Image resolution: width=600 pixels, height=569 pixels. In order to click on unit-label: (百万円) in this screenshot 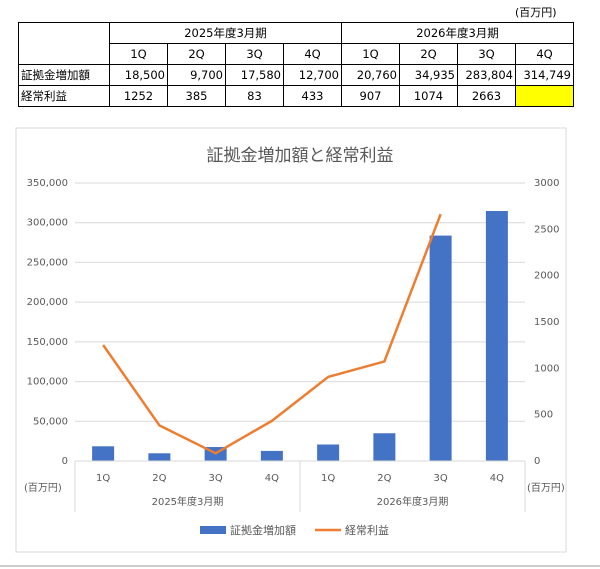, I will do `click(536, 12)`.